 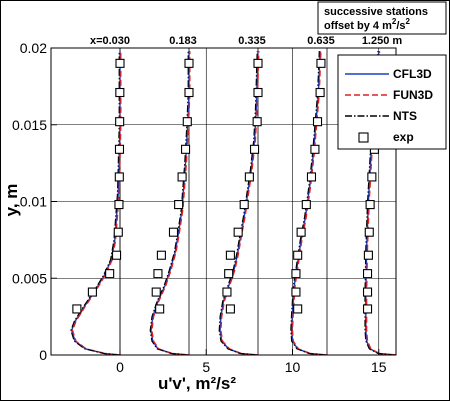 What do you see at coordinates (405, 116) in the screenshot?
I see `legend-label: NTS` at bounding box center [405, 116].